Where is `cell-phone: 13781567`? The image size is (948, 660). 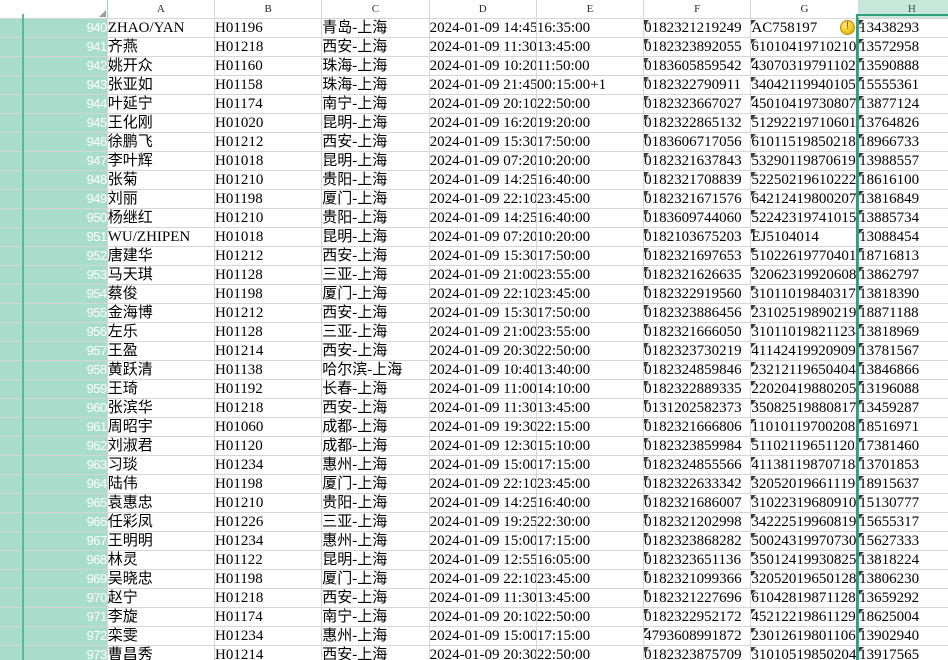
cell-phone: 13781567 is located at coordinates (902, 351).